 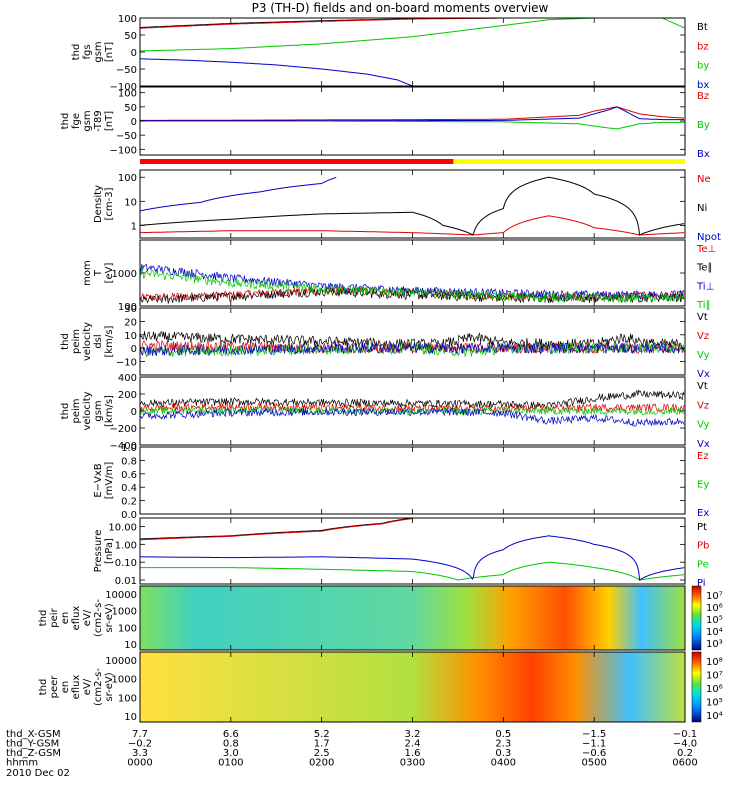 I want to click on legend-entry: Npot, so click(x=709, y=237).